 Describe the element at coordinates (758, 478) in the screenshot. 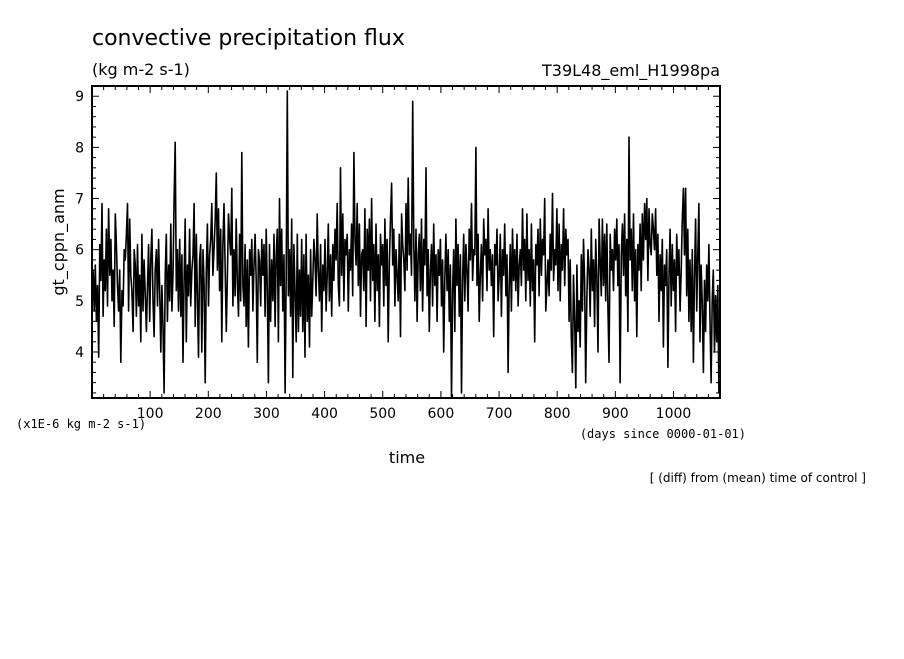

I see `footnote: [ (diff) from (mean) time of control ]` at that location.